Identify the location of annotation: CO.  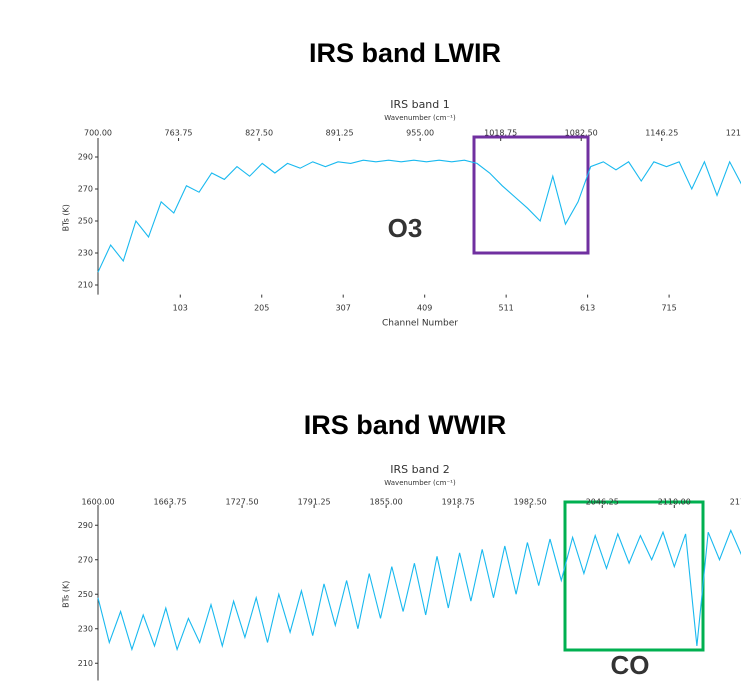
(630, 665).